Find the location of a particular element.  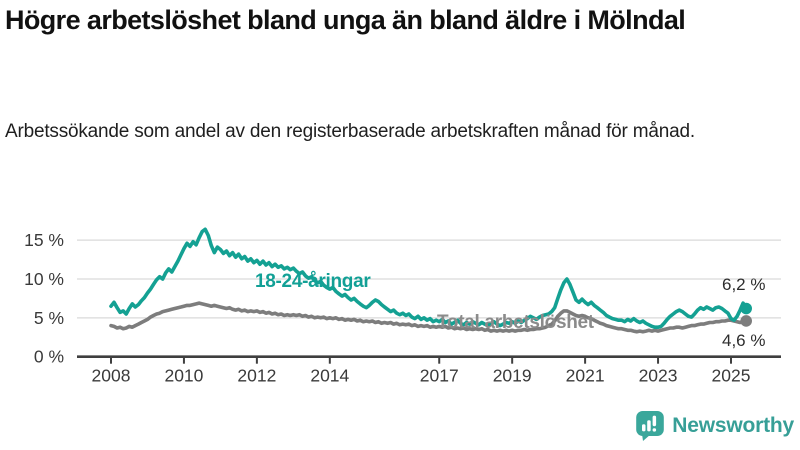

series-label-young: 18-24-åringar is located at coordinates (313, 281).